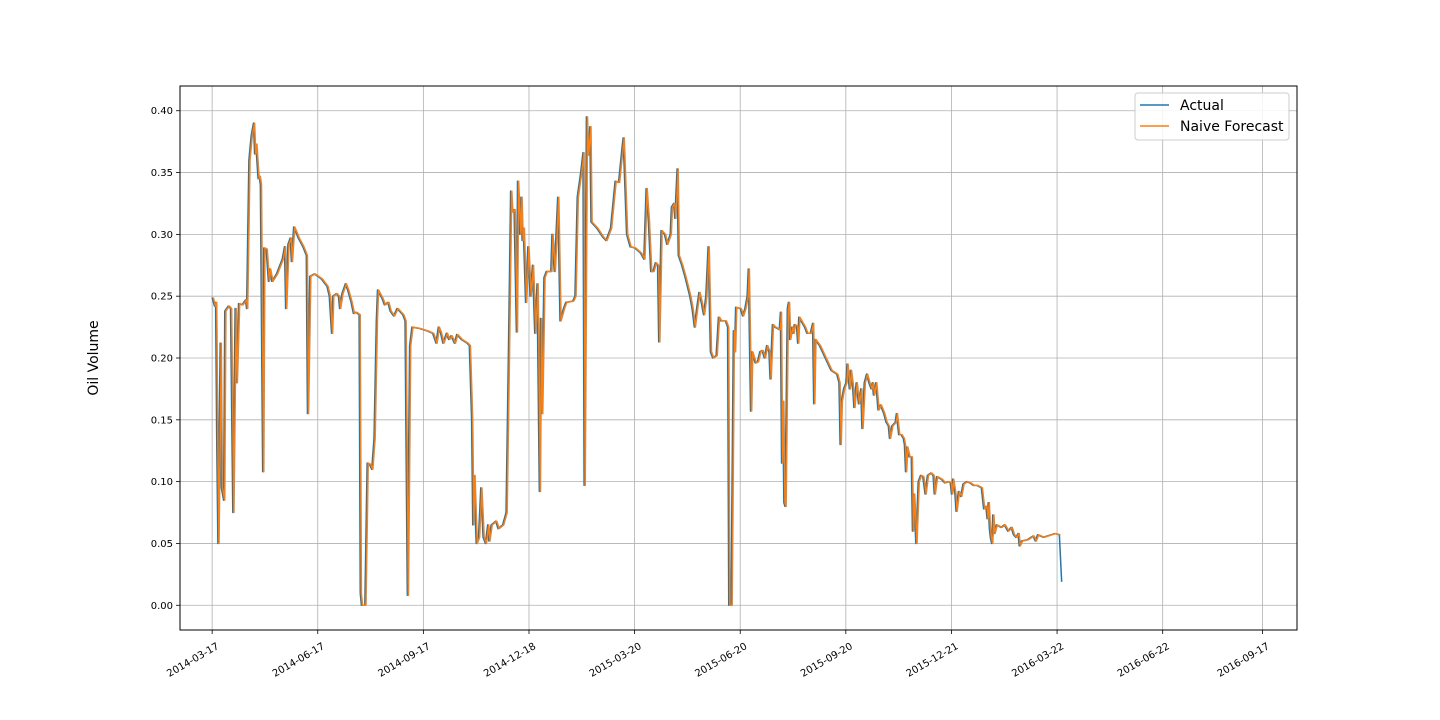 The image size is (1440, 720). Describe the element at coordinates (162, 359) in the screenshot. I see `y-tick-label: 0.20` at that location.